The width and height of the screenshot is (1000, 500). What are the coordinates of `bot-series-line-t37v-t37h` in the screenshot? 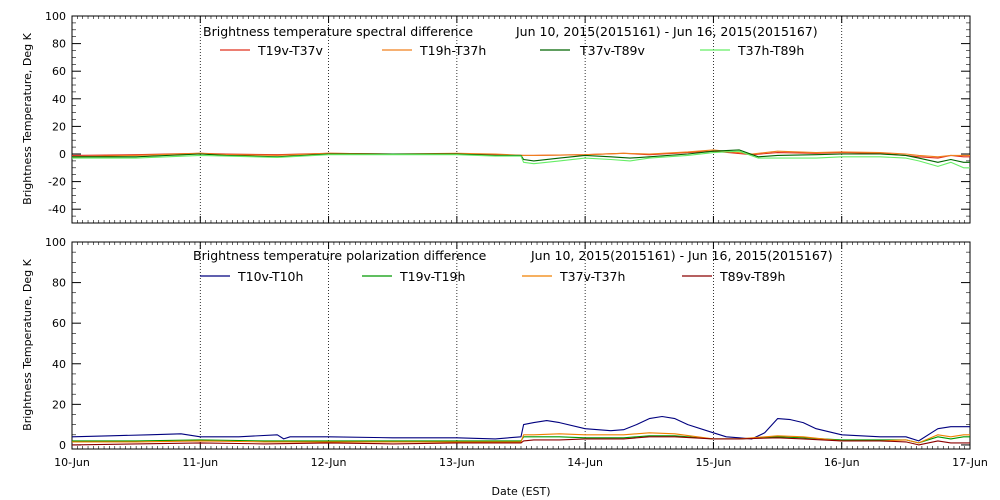 It's located at (521, 438).